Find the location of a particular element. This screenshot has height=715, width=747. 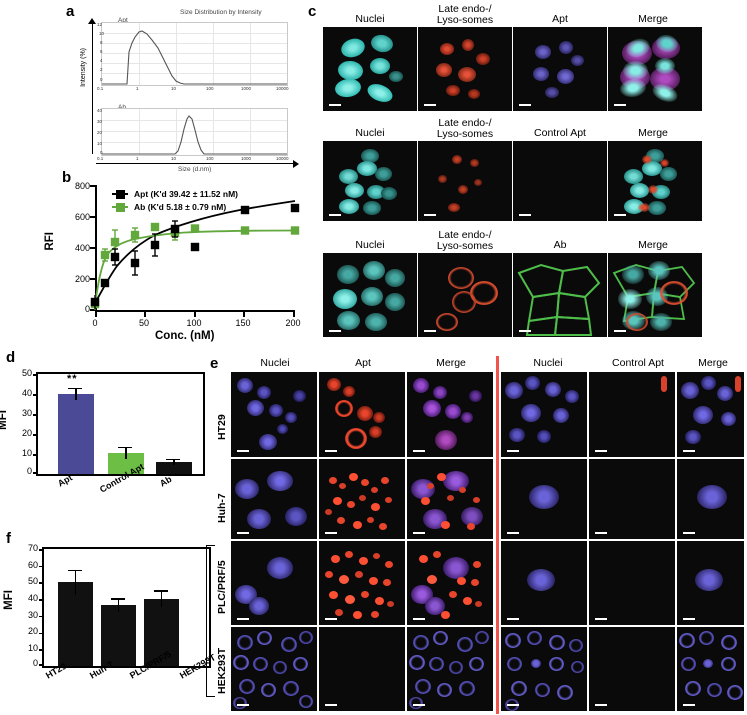

panel-e-rowlabel-plcprf5: PLC/PRF/5 is located at coordinates (222, 587).